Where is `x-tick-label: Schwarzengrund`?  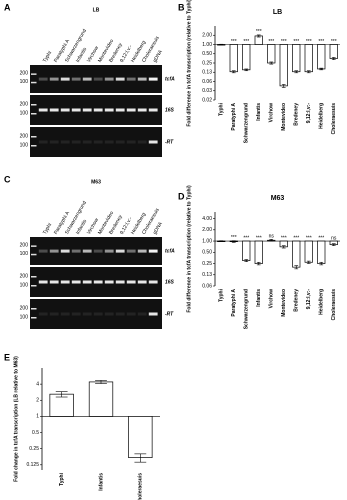 x-tick-label: Schwarzengrund is located at coordinates (247, 123).